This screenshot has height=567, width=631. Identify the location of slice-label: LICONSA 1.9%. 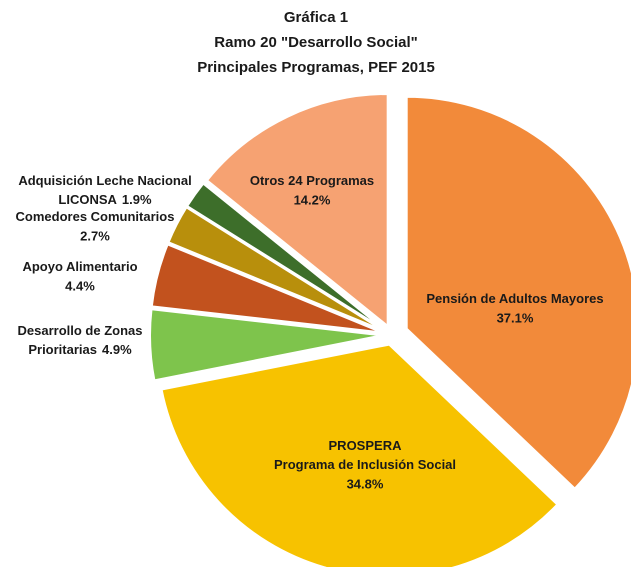
(105, 199).